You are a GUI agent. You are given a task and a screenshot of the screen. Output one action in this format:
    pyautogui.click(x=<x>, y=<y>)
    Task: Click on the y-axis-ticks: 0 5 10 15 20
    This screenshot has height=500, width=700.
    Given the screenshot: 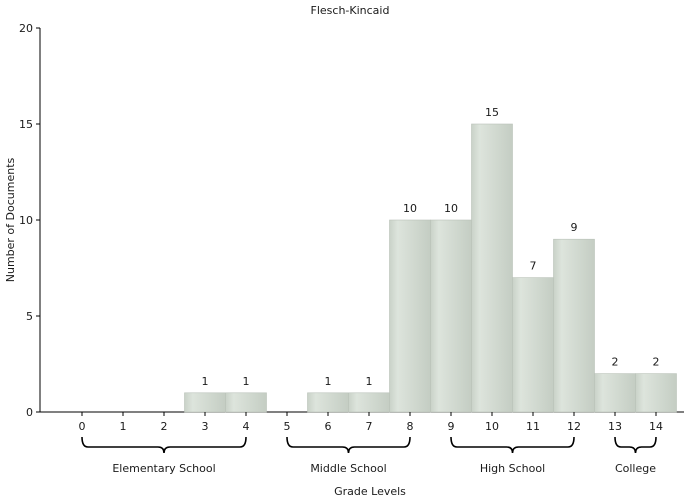 What is the action you would take?
    pyautogui.click(x=29, y=220)
    